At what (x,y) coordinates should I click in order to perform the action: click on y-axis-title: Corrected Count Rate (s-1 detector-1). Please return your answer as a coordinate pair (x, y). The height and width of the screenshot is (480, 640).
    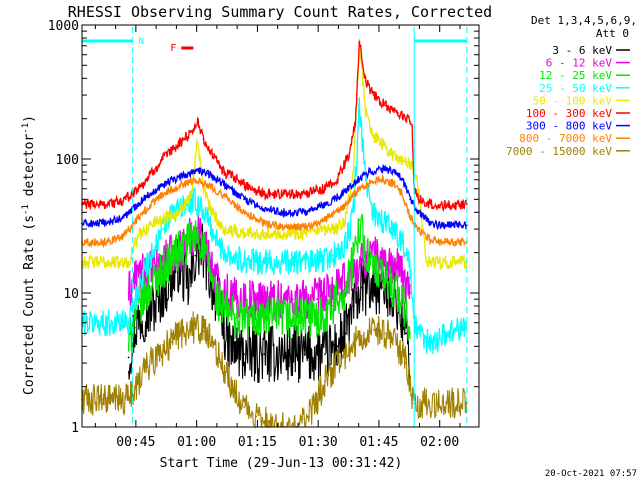
    Looking at the image, I should click on (29, 255).